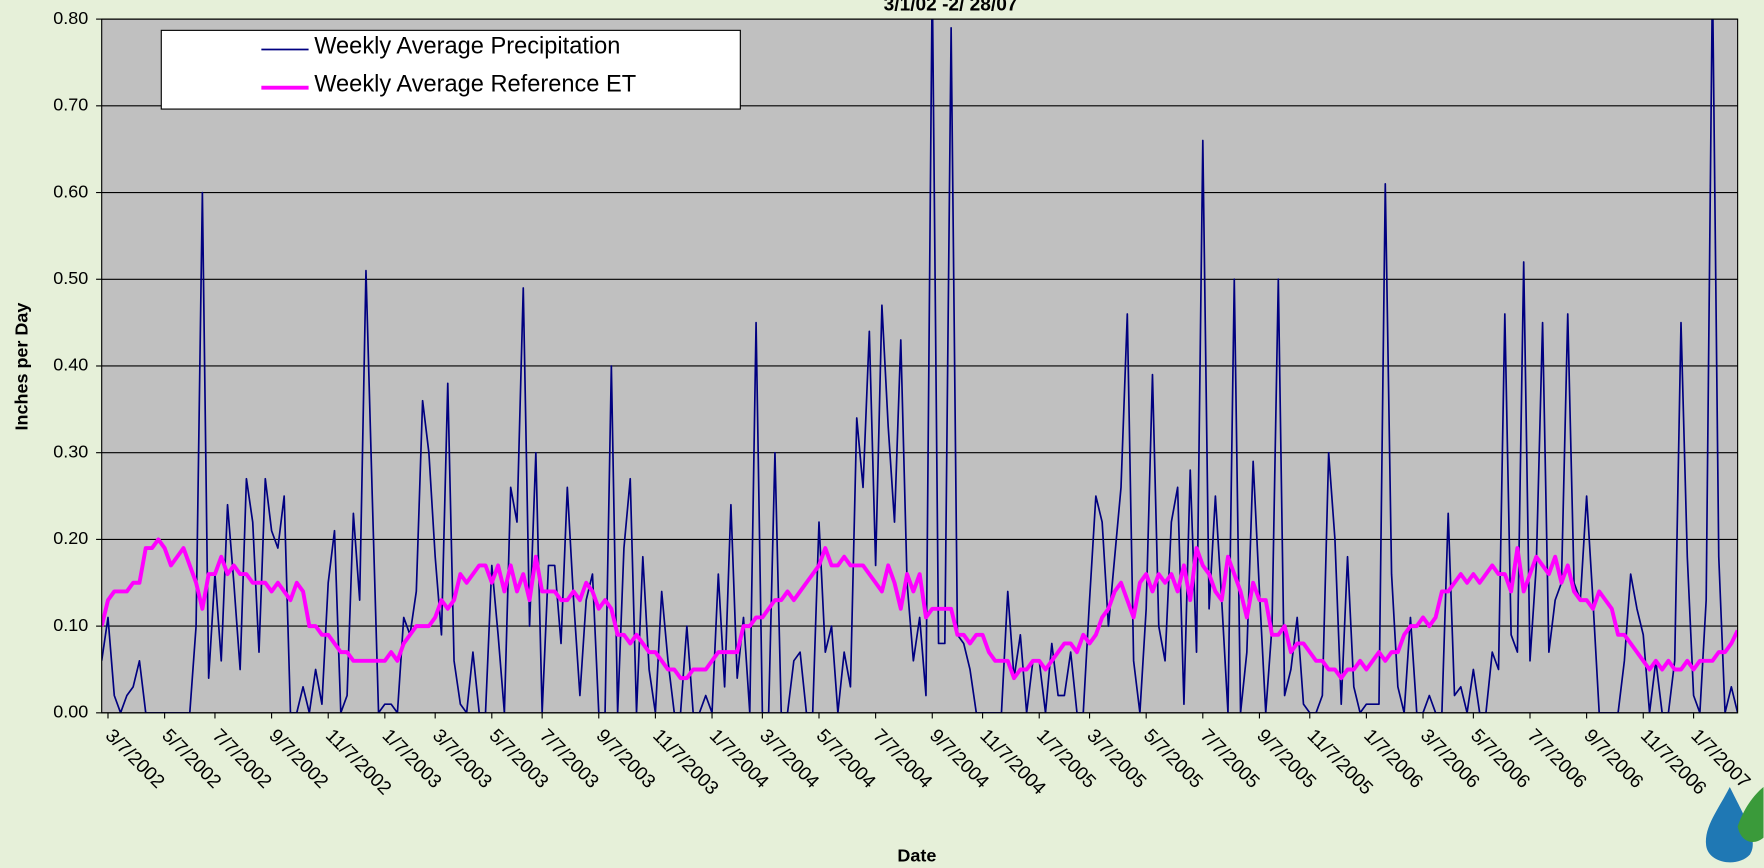 The width and height of the screenshot is (1764, 868). Describe the element at coordinates (70, 278) in the screenshot. I see `y-tick-label: 0.50` at that location.